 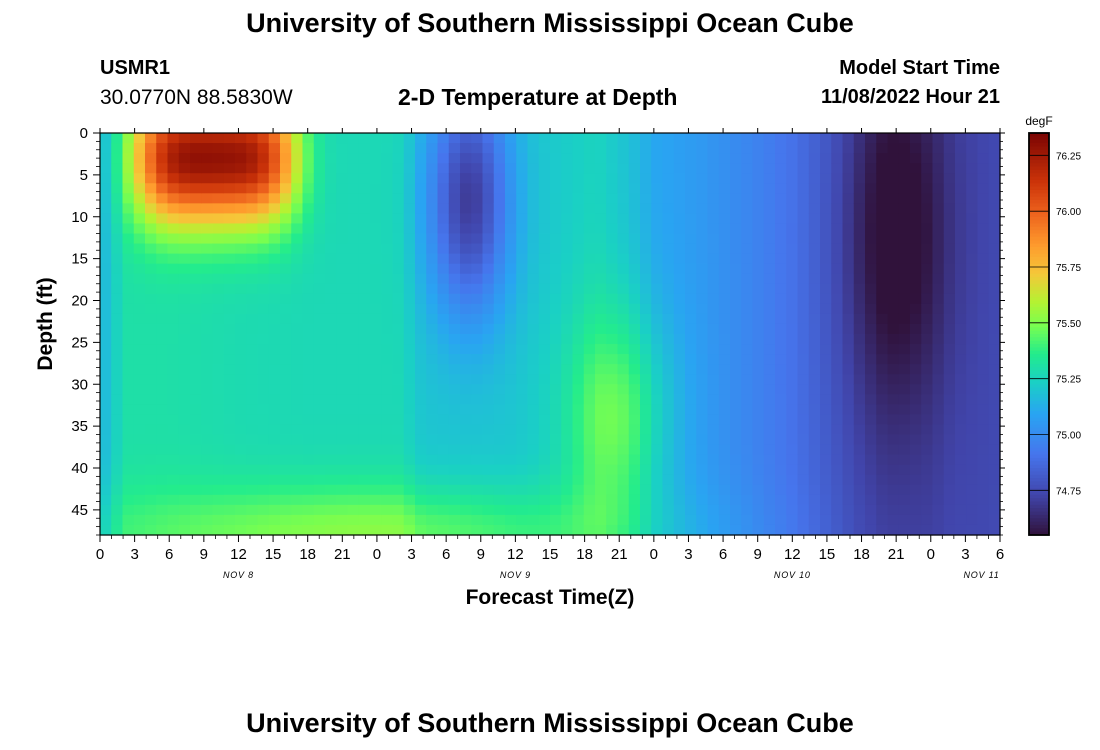 I want to click on y-tick-label: 45, so click(x=79, y=510).